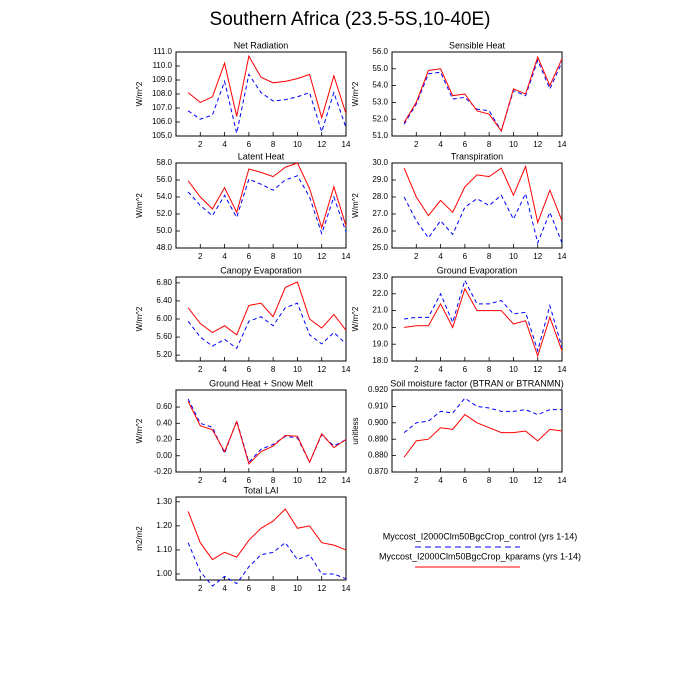 This screenshot has width=700, height=700. Describe the element at coordinates (378, 438) in the screenshot. I see `y-tick-label: 0.890` at that location.